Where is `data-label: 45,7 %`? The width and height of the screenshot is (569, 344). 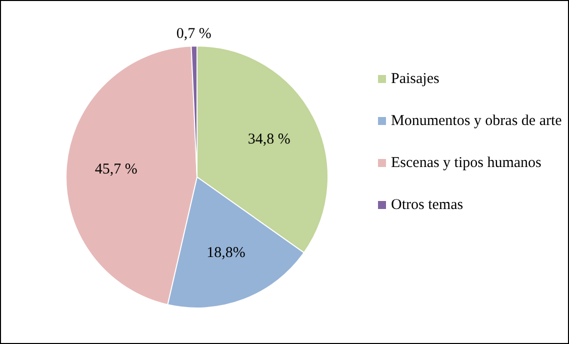 data-label: 45,7 % is located at coordinates (116, 170).